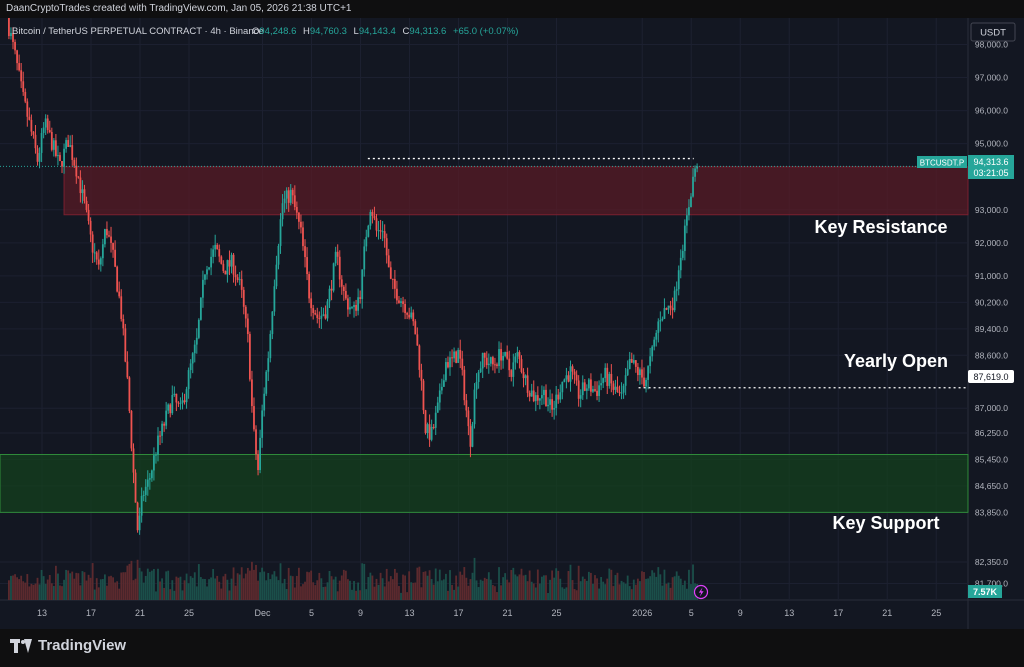 The width and height of the screenshot is (1024, 667). What do you see at coordinates (484, 483) in the screenshot?
I see `key-support-zone` at bounding box center [484, 483].